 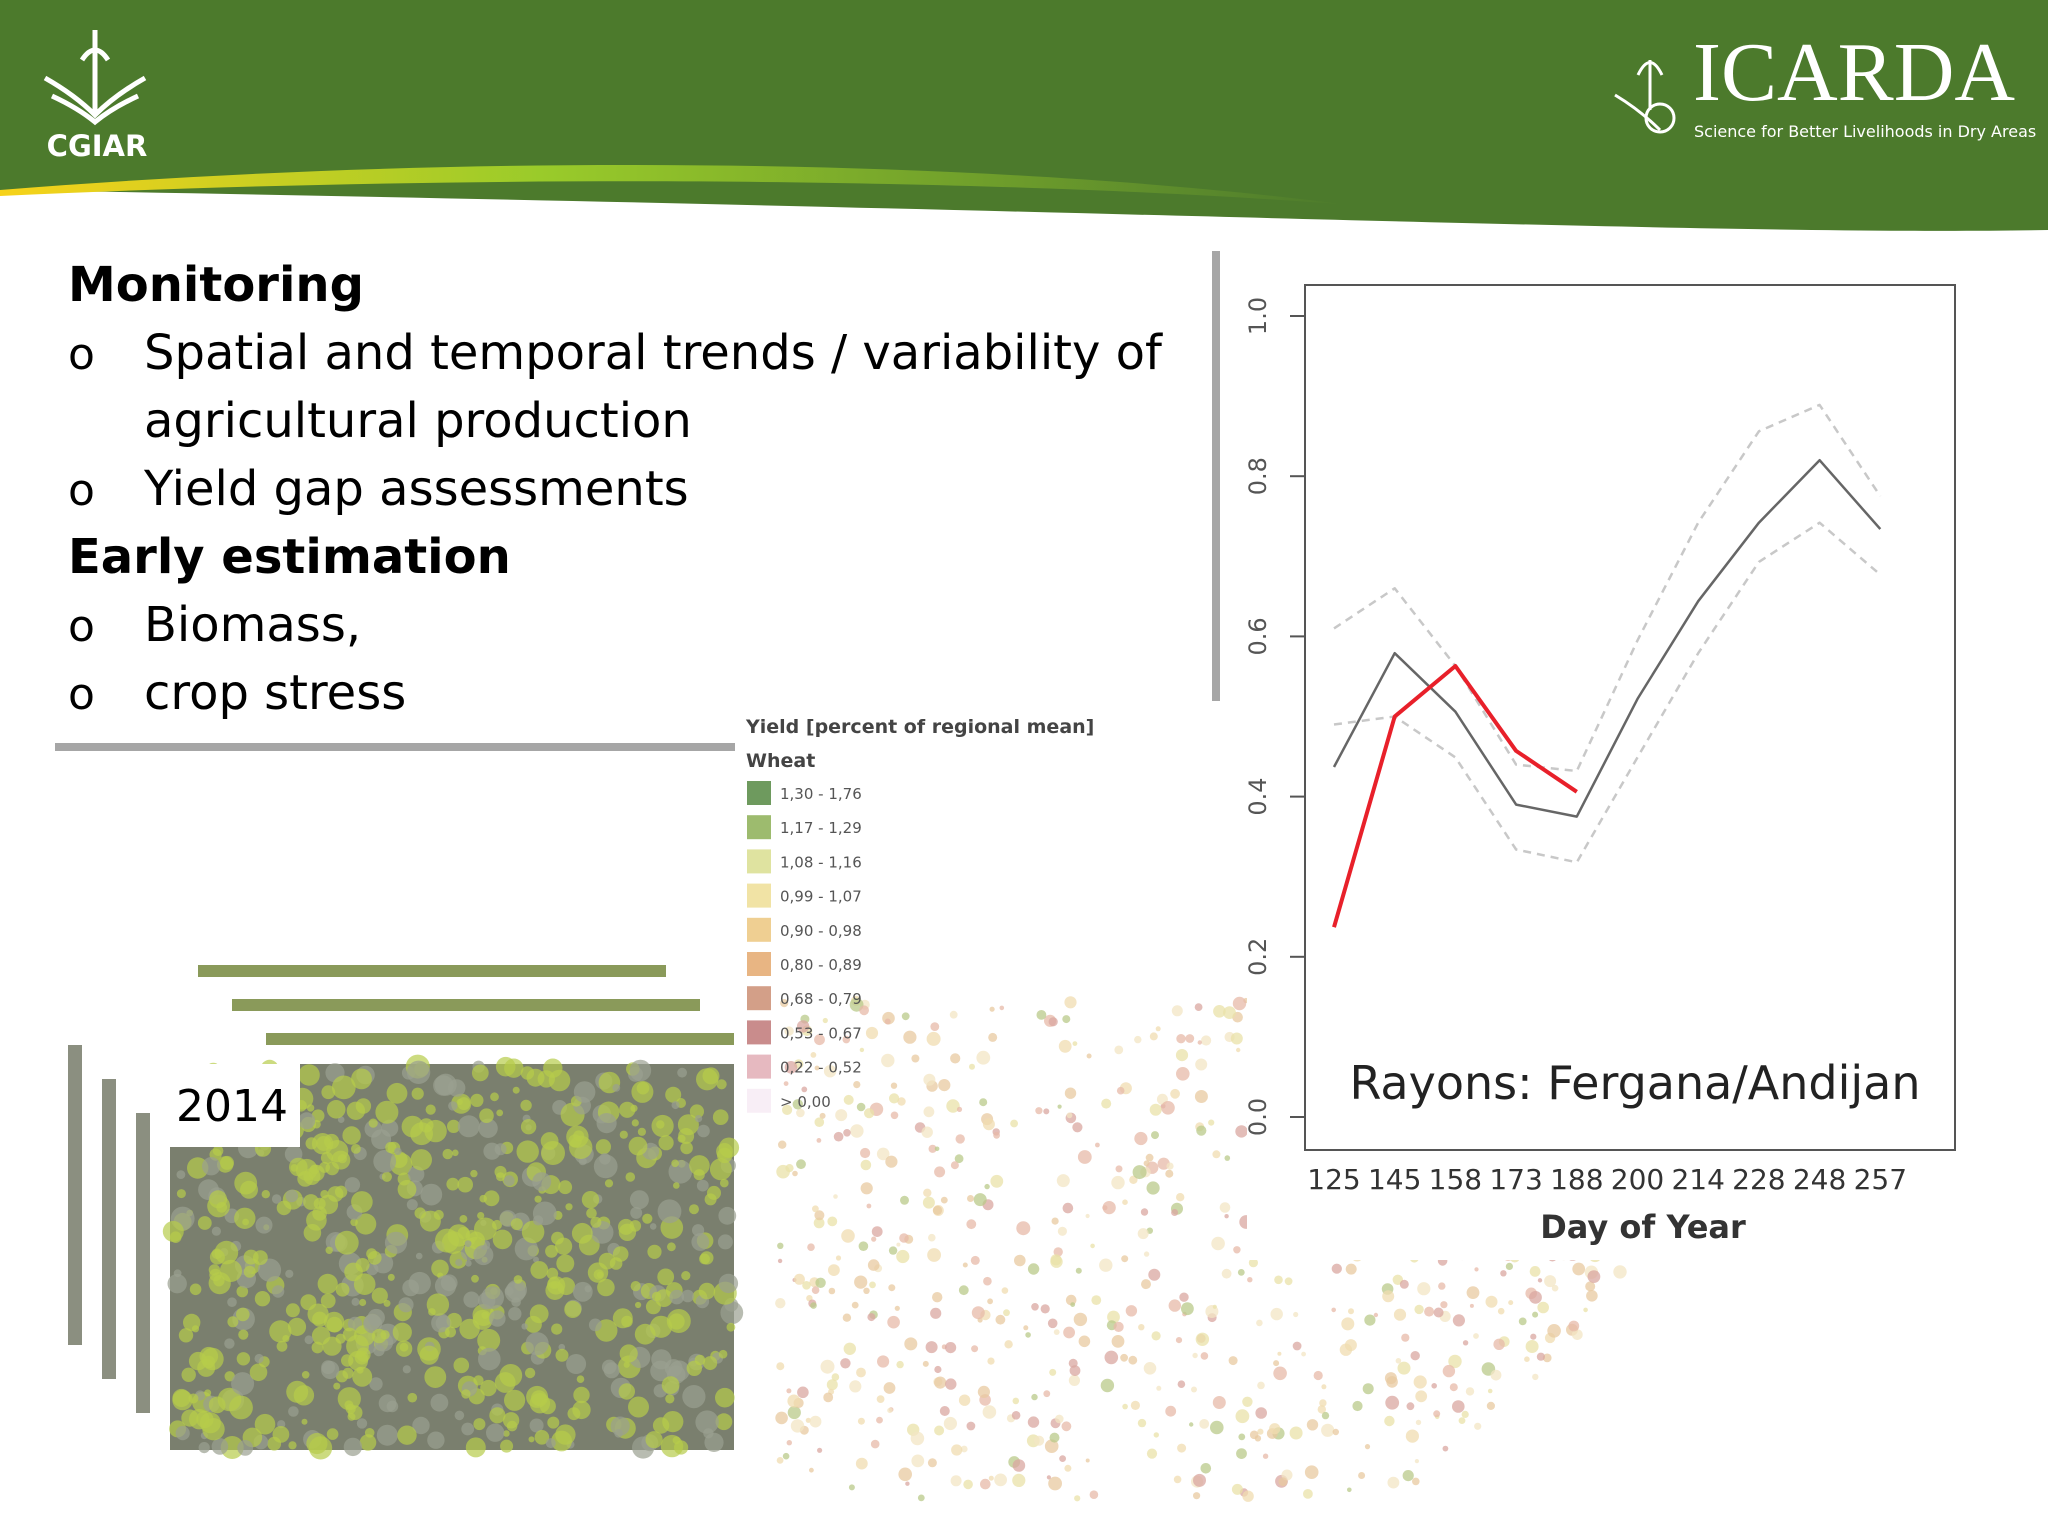 I want to click on series-line, so click(x=1607, y=638).